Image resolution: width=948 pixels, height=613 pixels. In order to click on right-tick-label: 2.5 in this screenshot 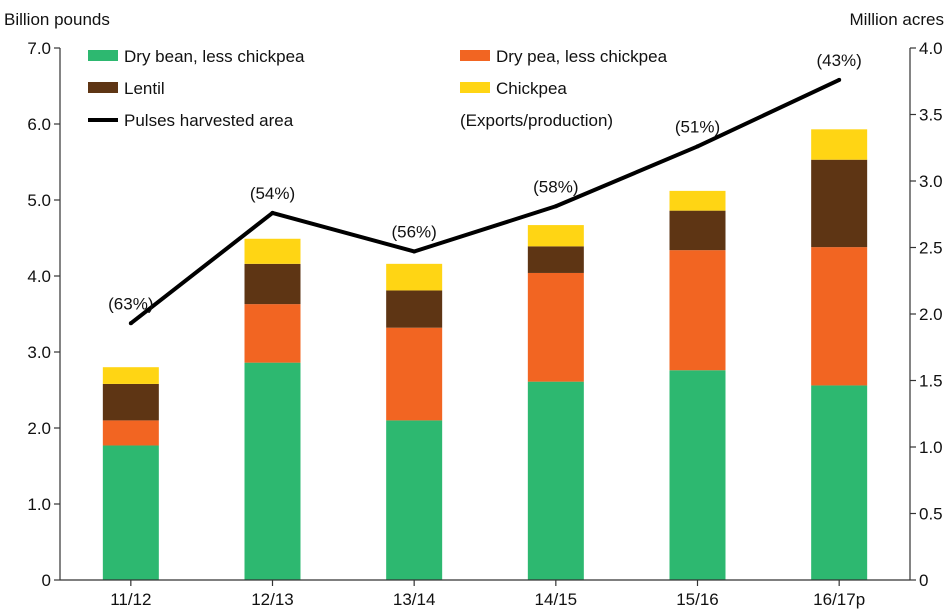, I will do `click(931, 248)`.